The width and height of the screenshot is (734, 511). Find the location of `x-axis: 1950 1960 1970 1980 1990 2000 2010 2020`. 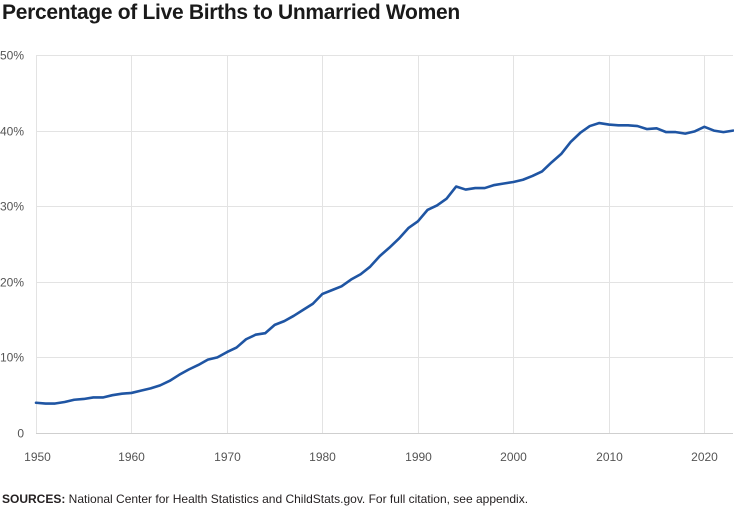

x-axis: 1950 1960 1970 1980 1990 2000 2010 2020 is located at coordinates (371, 457).